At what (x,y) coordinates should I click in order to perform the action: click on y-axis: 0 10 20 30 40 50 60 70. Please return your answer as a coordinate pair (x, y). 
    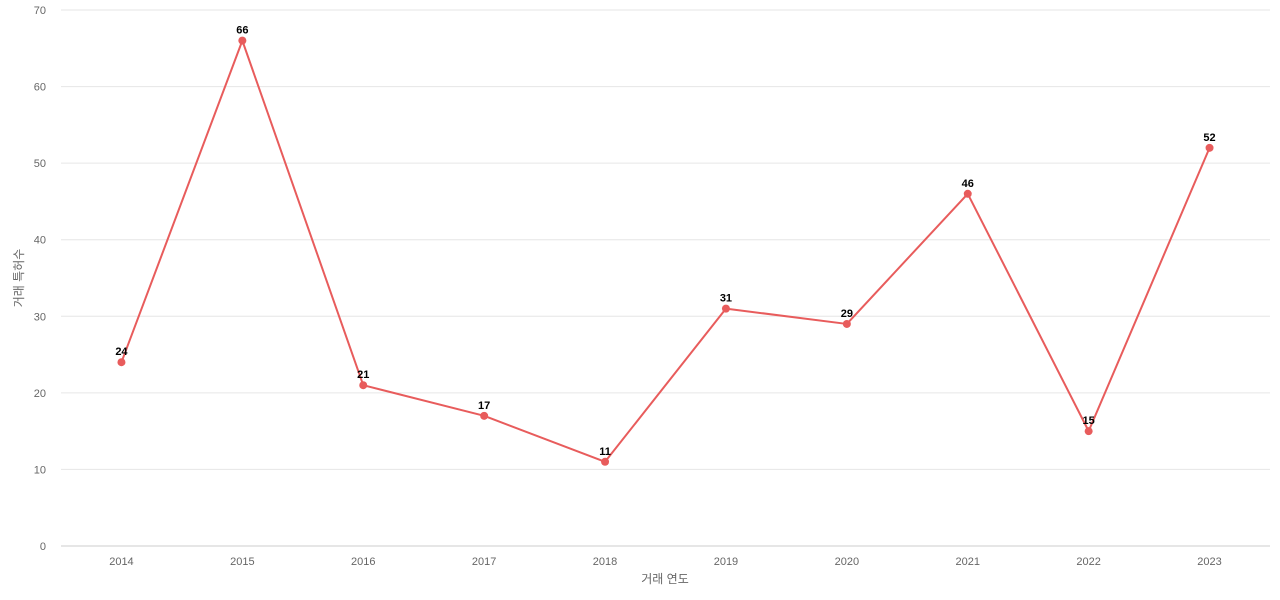
    Looking at the image, I should click on (40, 279).